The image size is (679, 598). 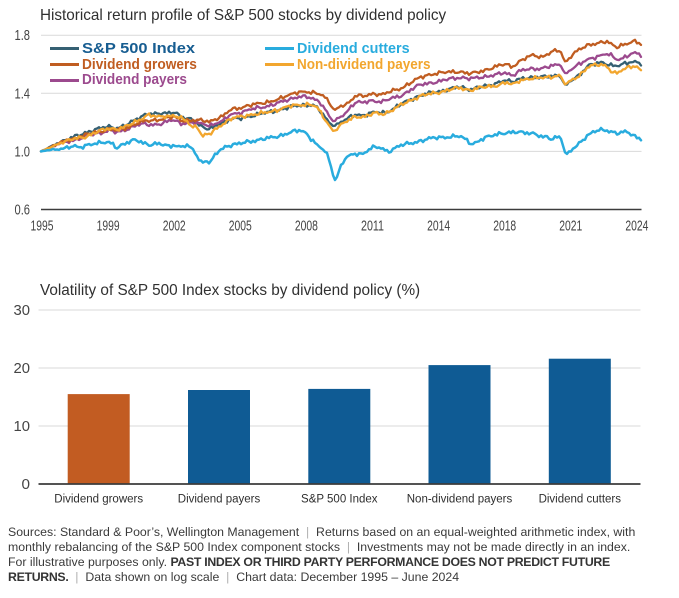 What do you see at coordinates (306, 227) in the screenshot?
I see `svg-text: 2008` at bounding box center [306, 227].